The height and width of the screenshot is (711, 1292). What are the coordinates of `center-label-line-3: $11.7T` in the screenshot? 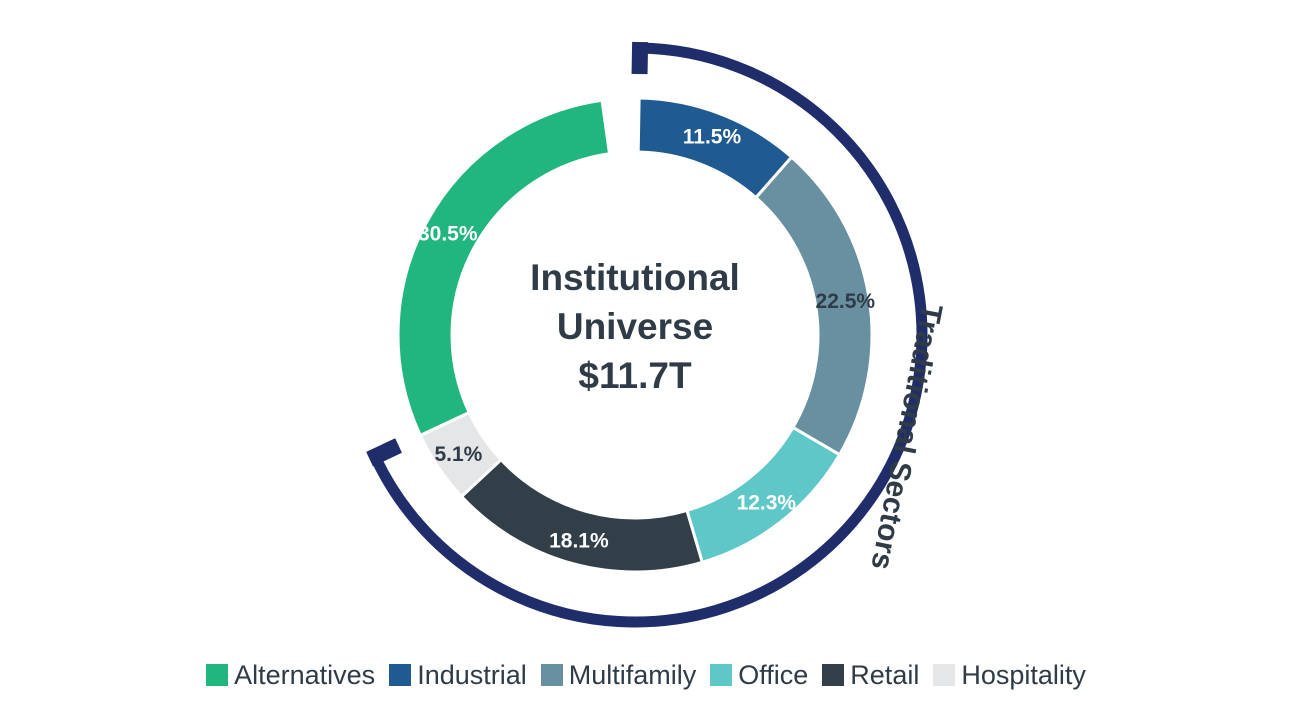 It's located at (635, 375).